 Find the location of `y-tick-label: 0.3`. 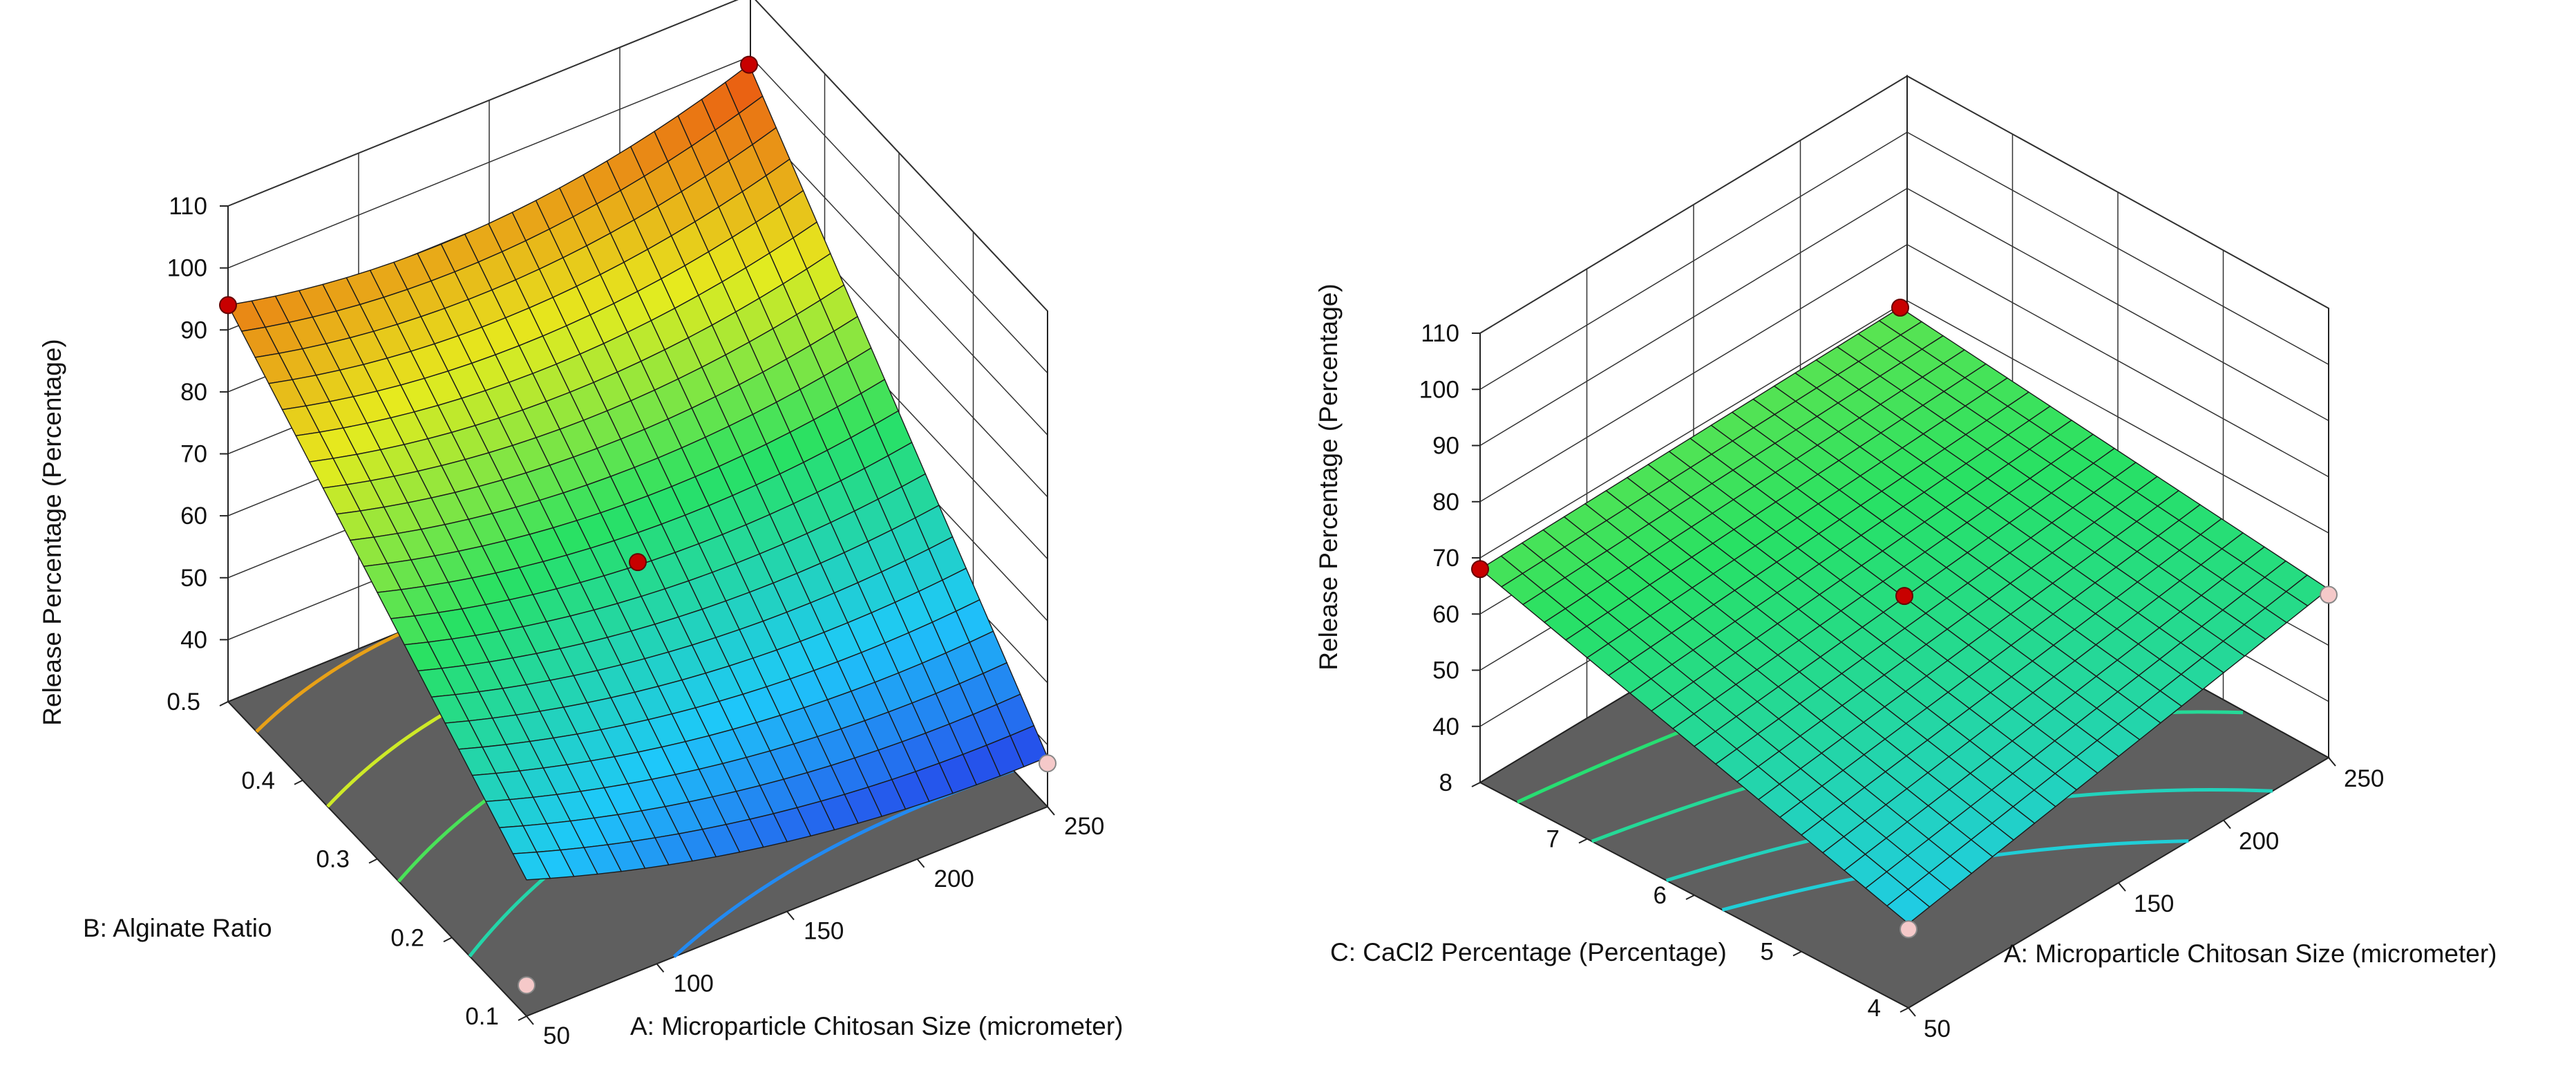

y-tick-label: 0.3 is located at coordinates (333, 859).